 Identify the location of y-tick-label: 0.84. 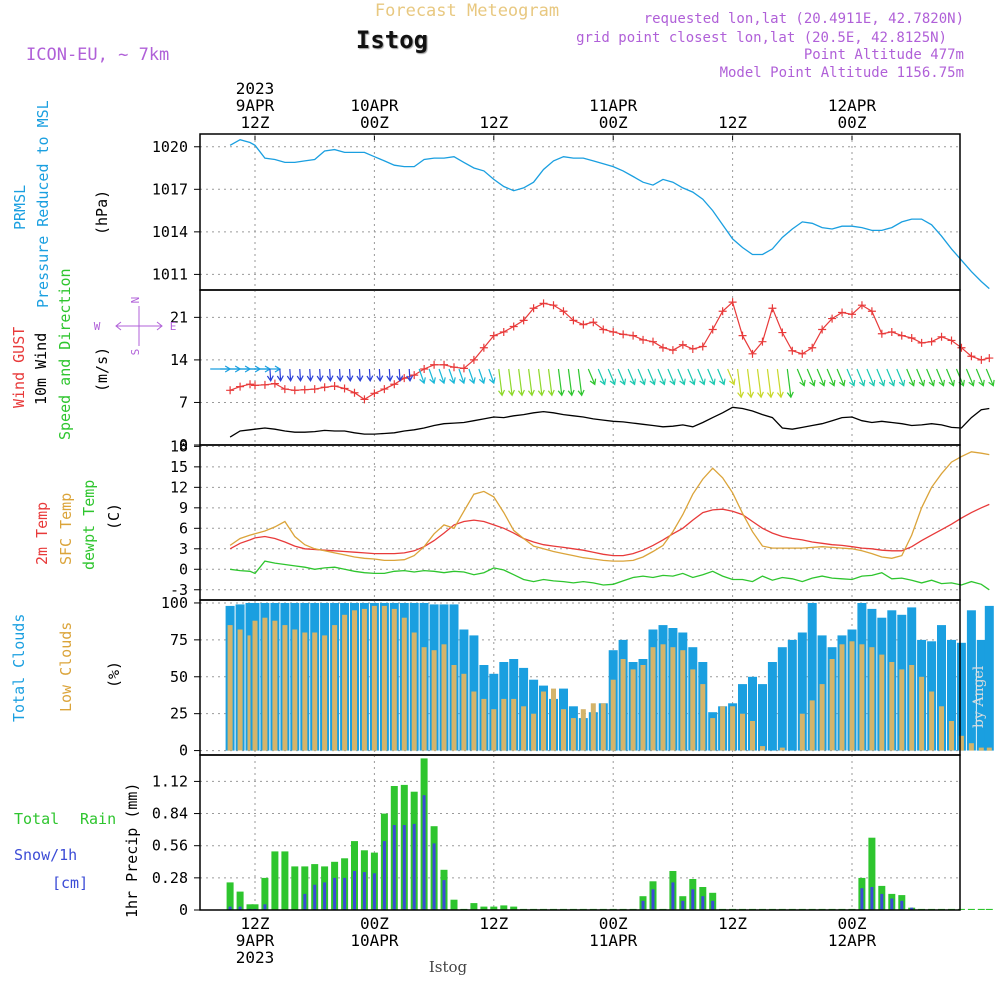
(170, 814).